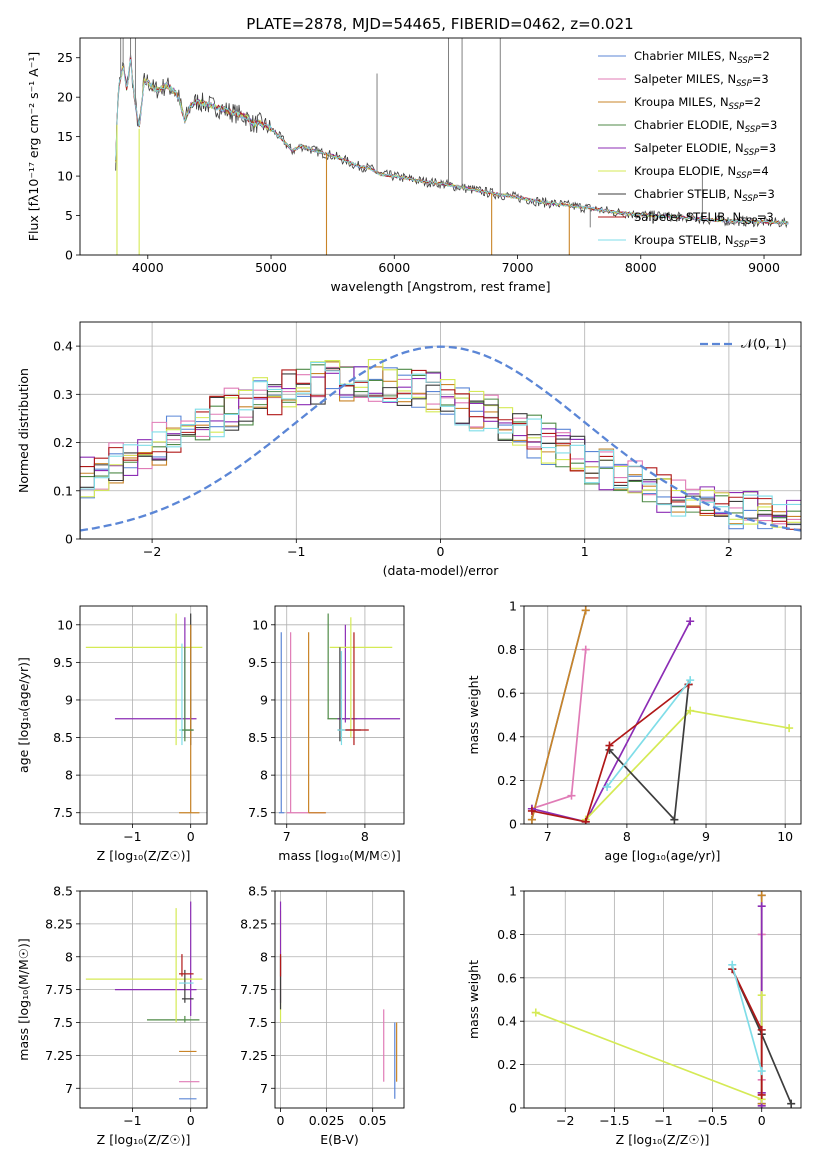 The image size is (819, 1170). I want to click on x-tick-label: 7, so click(548, 836).